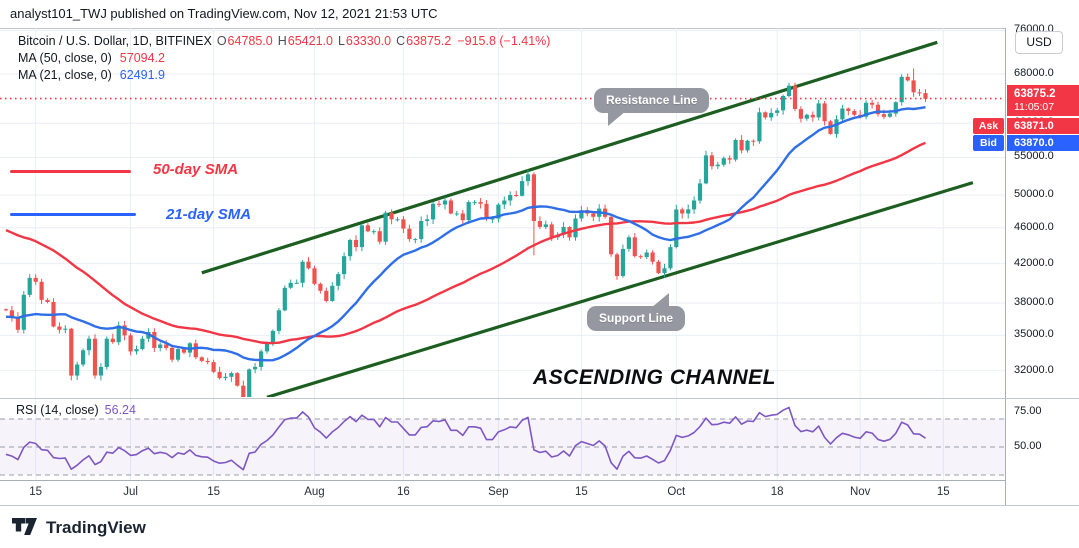 The height and width of the screenshot is (548, 1079). What do you see at coordinates (120, 410) in the screenshot?
I see `rsi-value: 56.24` at bounding box center [120, 410].